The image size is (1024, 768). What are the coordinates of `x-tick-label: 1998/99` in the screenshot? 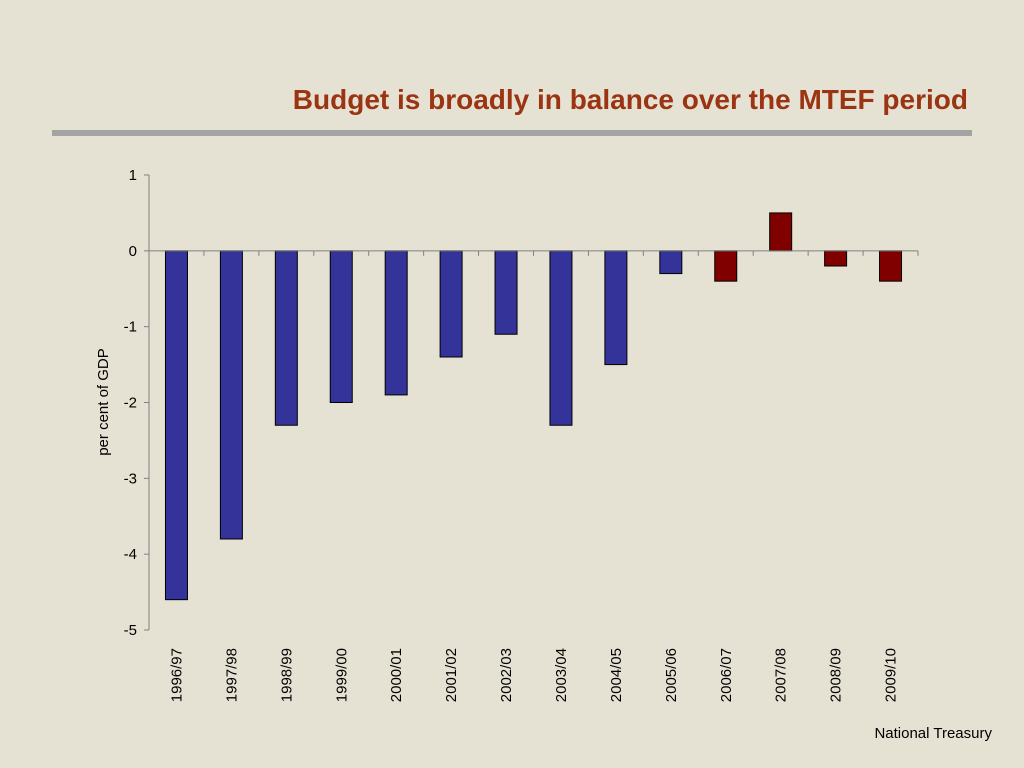 It's located at (286, 675).